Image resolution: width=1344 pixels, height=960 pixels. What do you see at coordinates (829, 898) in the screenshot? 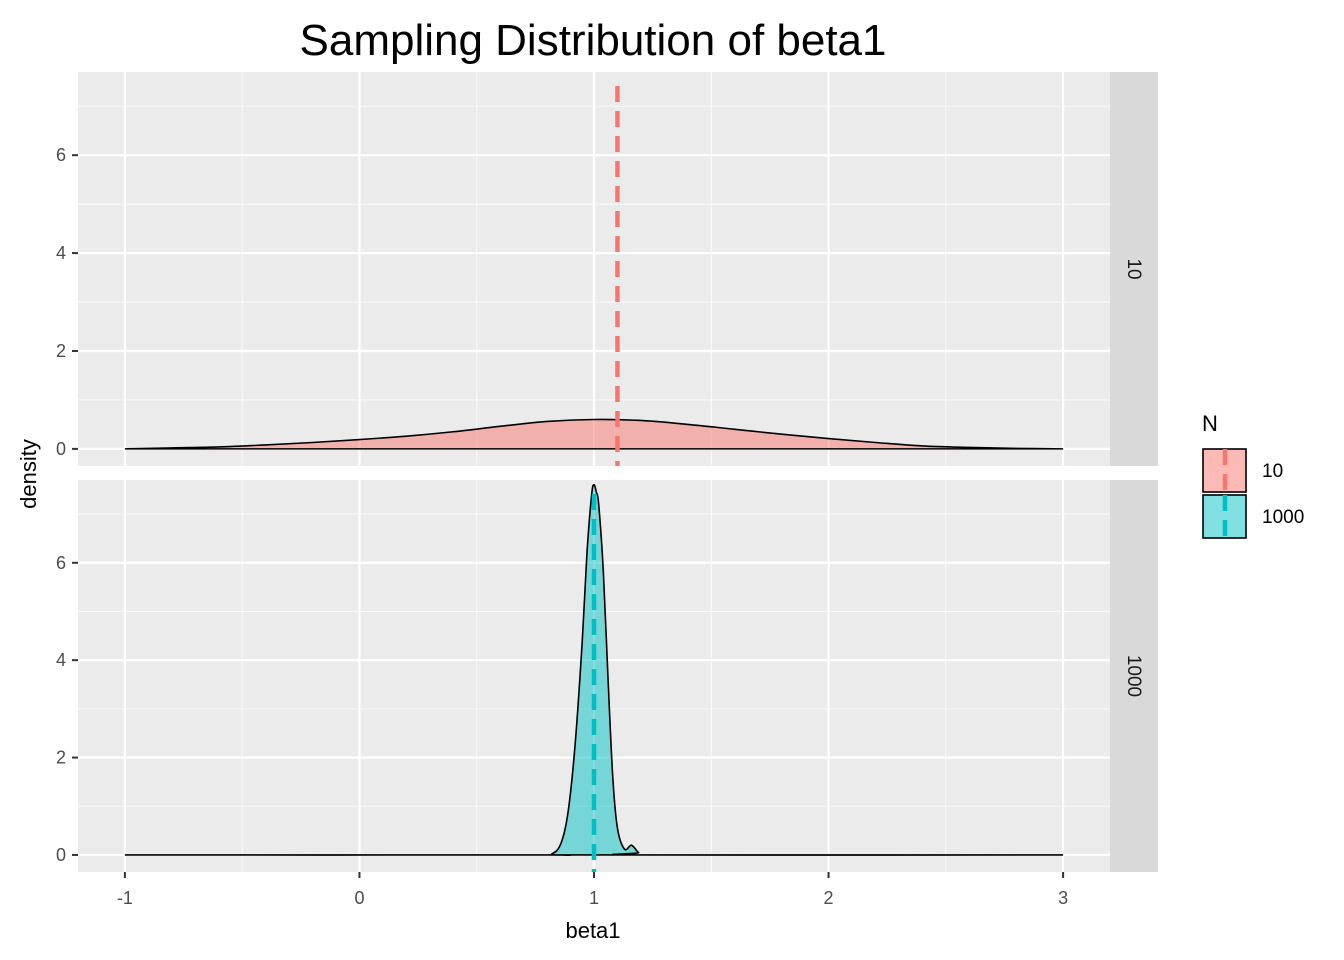
I see `x-tick-label: 2` at bounding box center [829, 898].